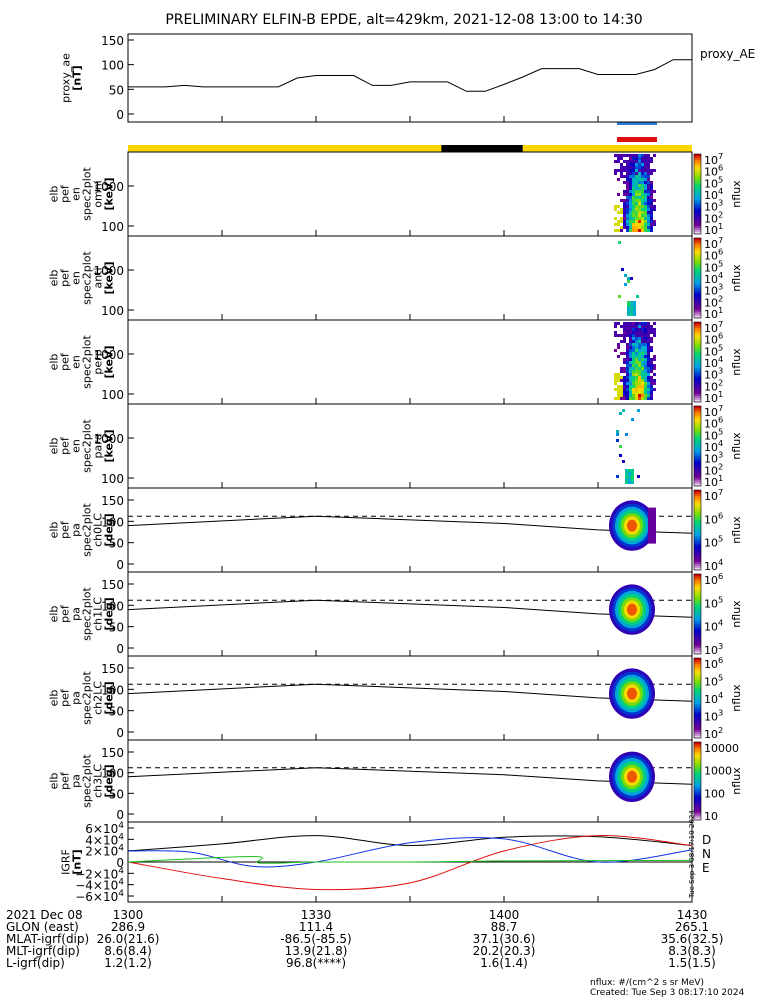 The image size is (775, 1000). Describe the element at coordinates (504, 951) in the screenshot. I see `orbit-value: 20.2(20.3)` at that location.